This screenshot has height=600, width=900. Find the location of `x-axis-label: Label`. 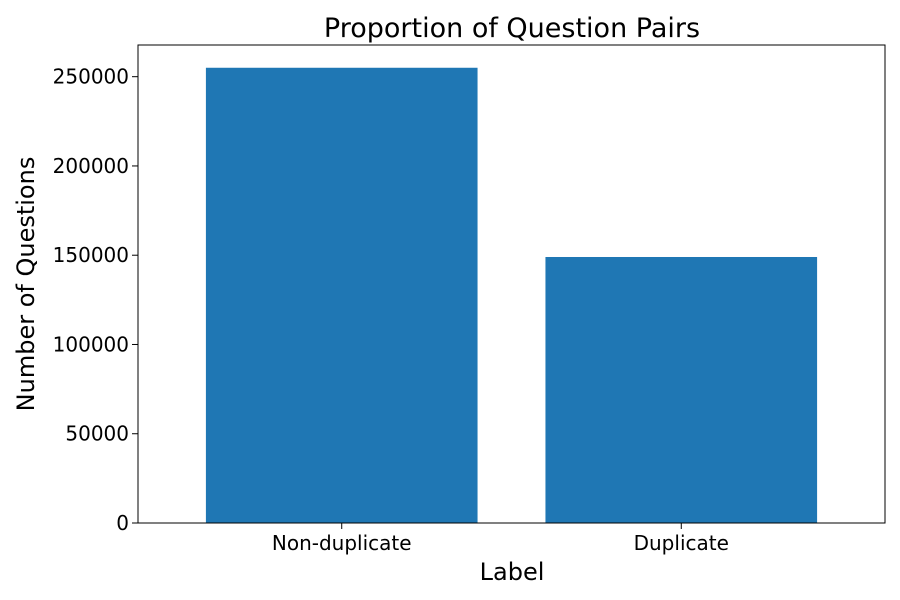

x-axis-label: Label is located at coordinates (512, 572).